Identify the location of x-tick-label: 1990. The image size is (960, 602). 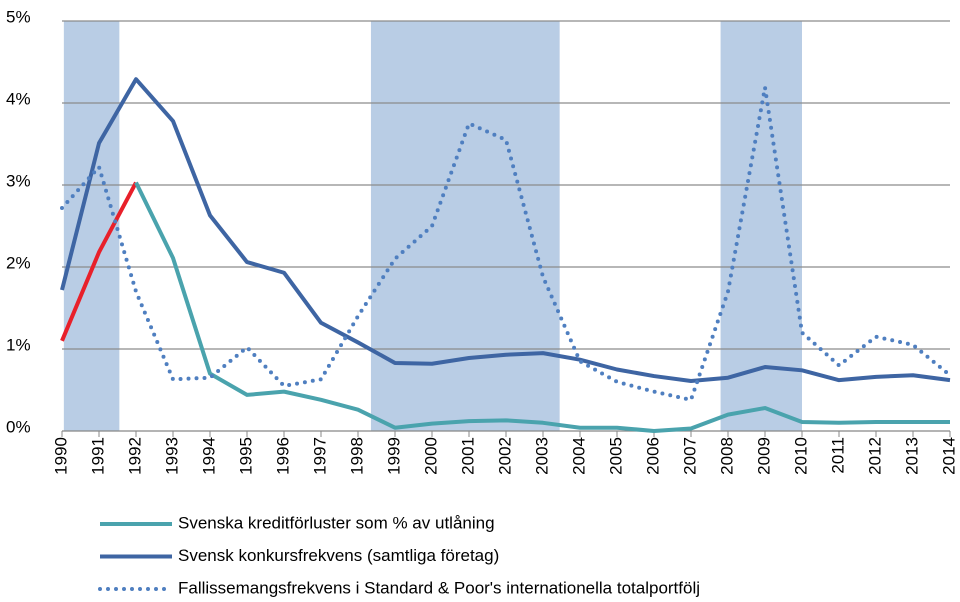
(60, 456).